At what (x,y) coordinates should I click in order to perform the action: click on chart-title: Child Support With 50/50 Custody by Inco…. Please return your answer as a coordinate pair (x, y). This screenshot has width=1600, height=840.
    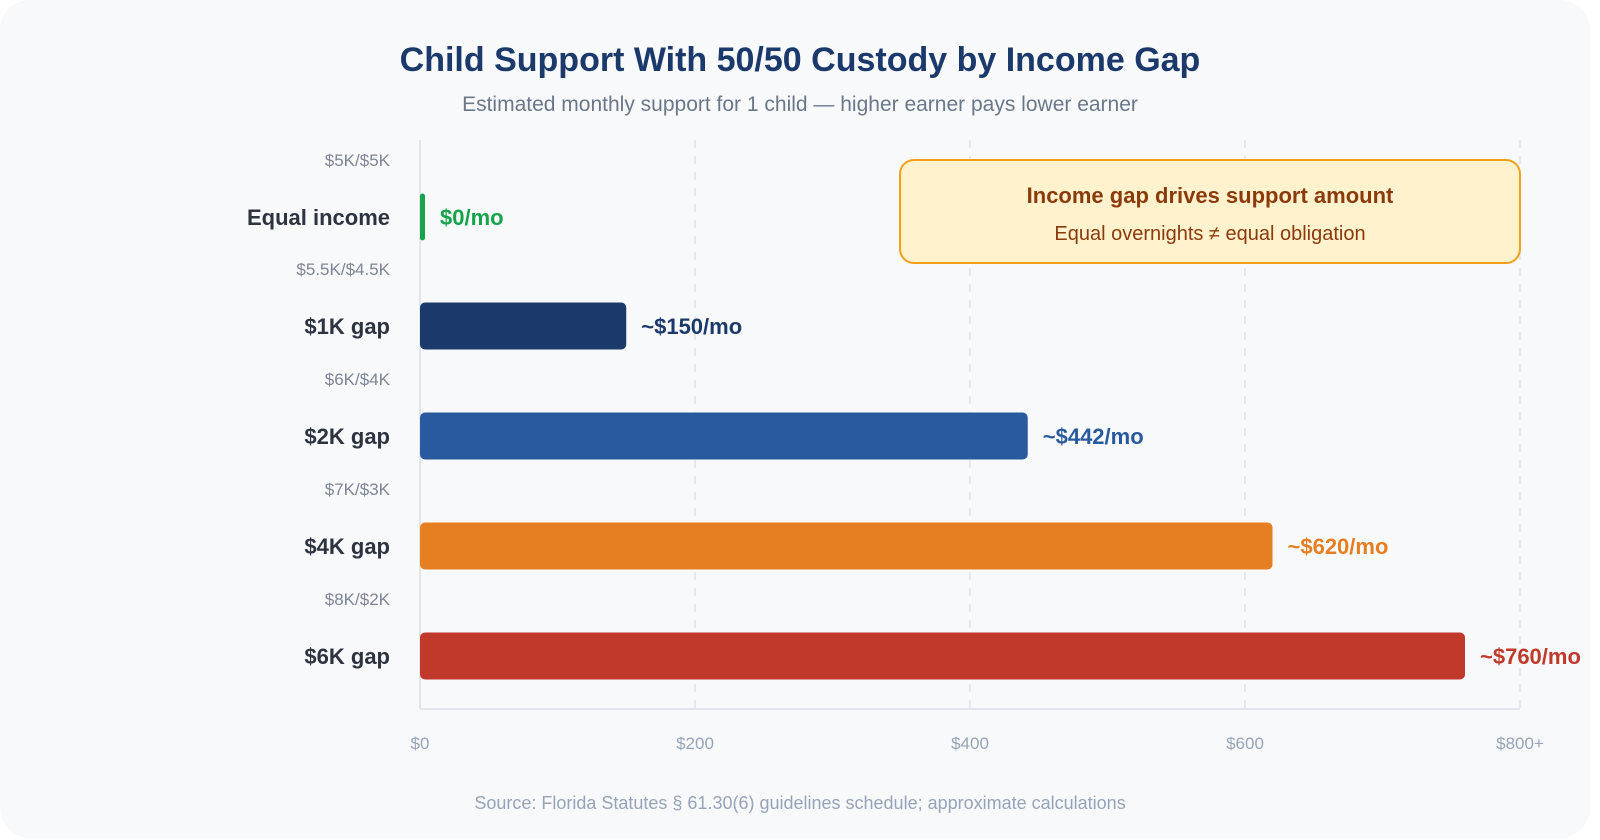
    Looking at the image, I should click on (800, 60).